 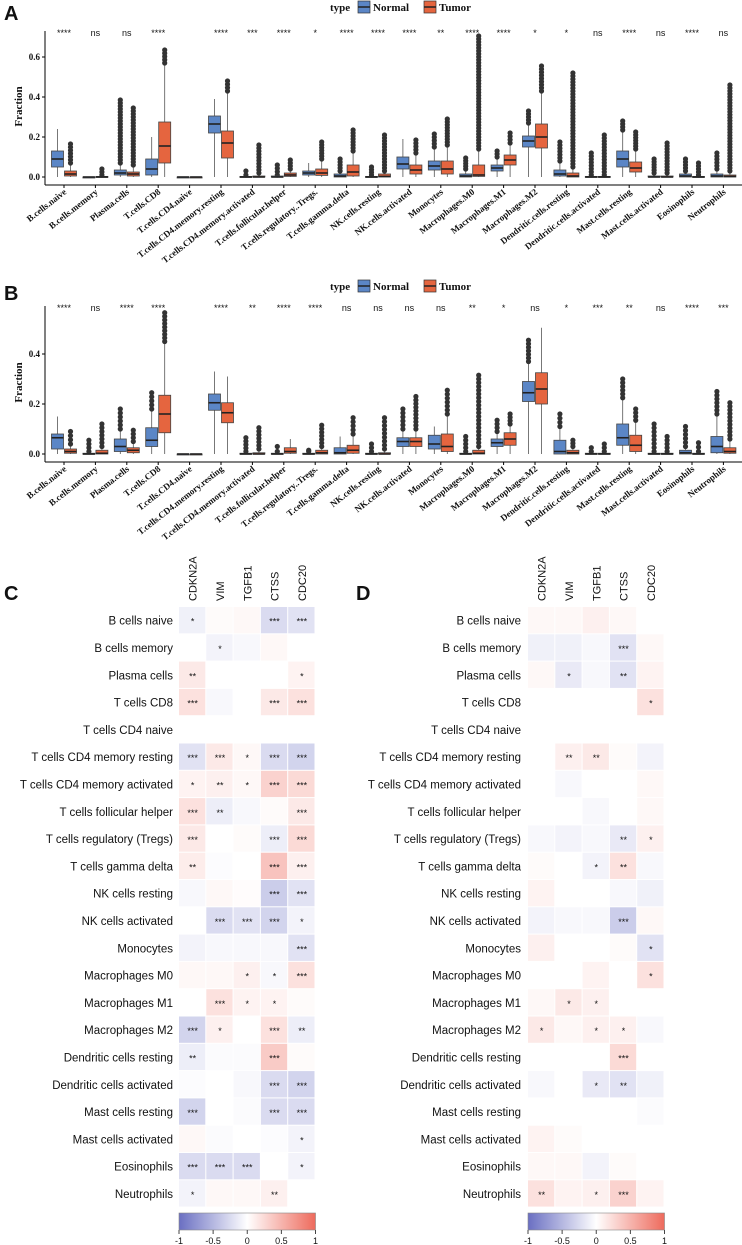 What do you see at coordinates (488, 676) in the screenshot?
I see `row-label: Plasma cells` at bounding box center [488, 676].